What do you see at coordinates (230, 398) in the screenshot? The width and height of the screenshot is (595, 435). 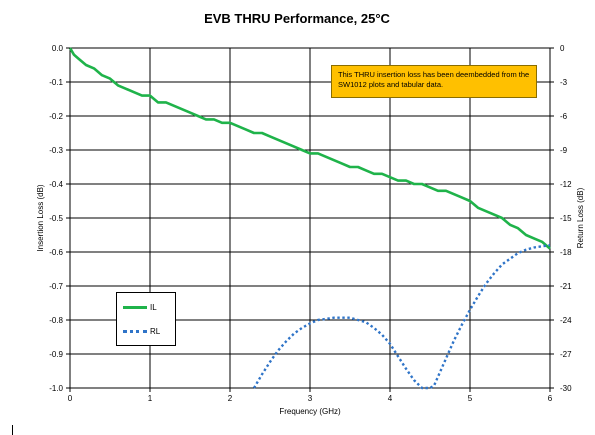 I see `x-tick-label: 2` at bounding box center [230, 398].